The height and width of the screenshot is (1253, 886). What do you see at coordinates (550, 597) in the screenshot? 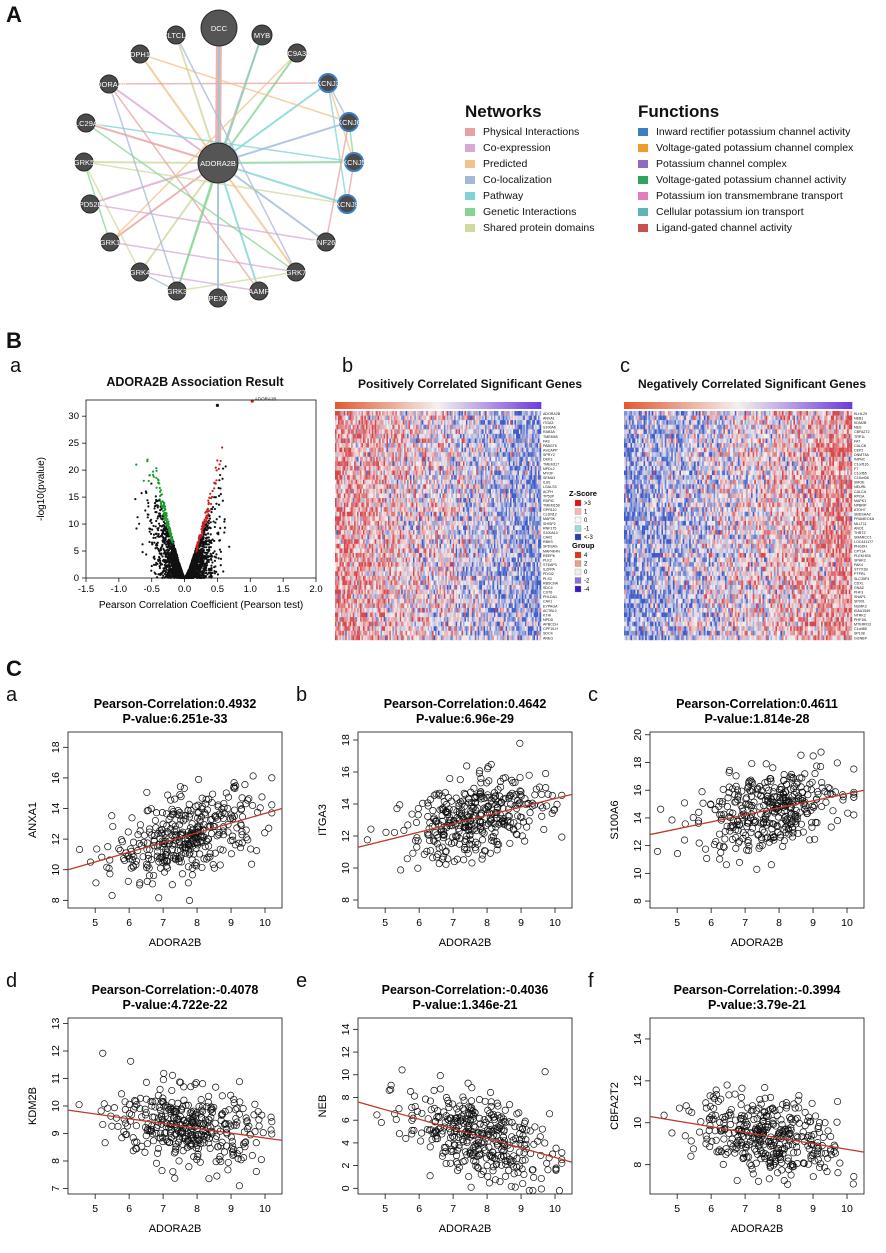
I see `heatmap-gene-label: PHLDA1` at bounding box center [550, 597].